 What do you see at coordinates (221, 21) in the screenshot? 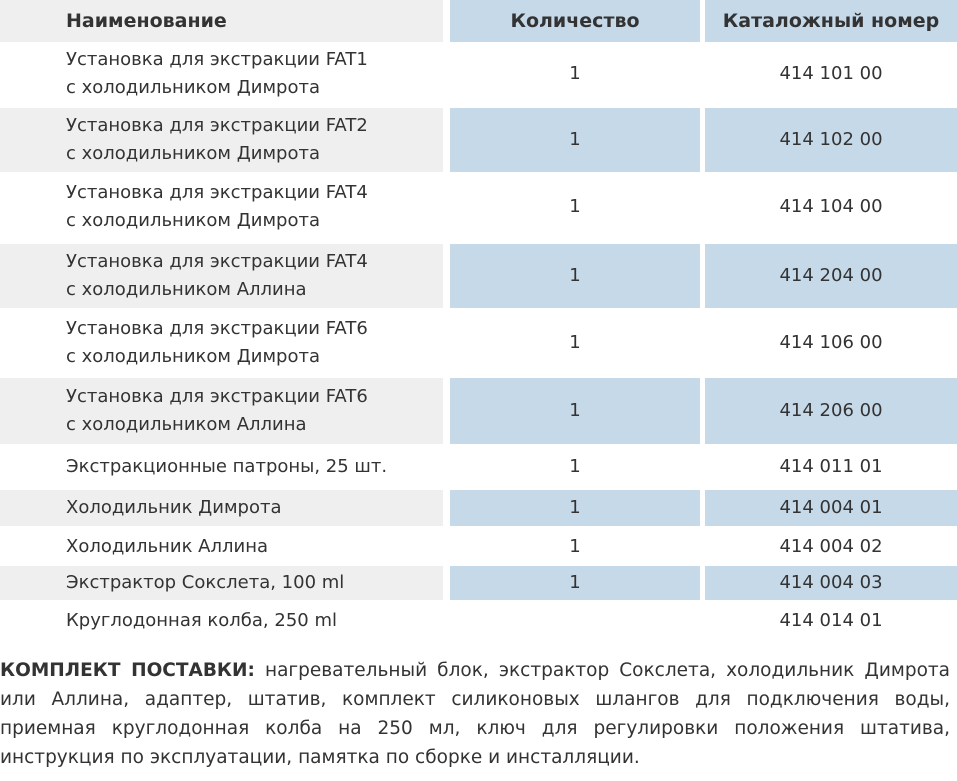
I see `header-name-cell: Наименование` at bounding box center [221, 21].